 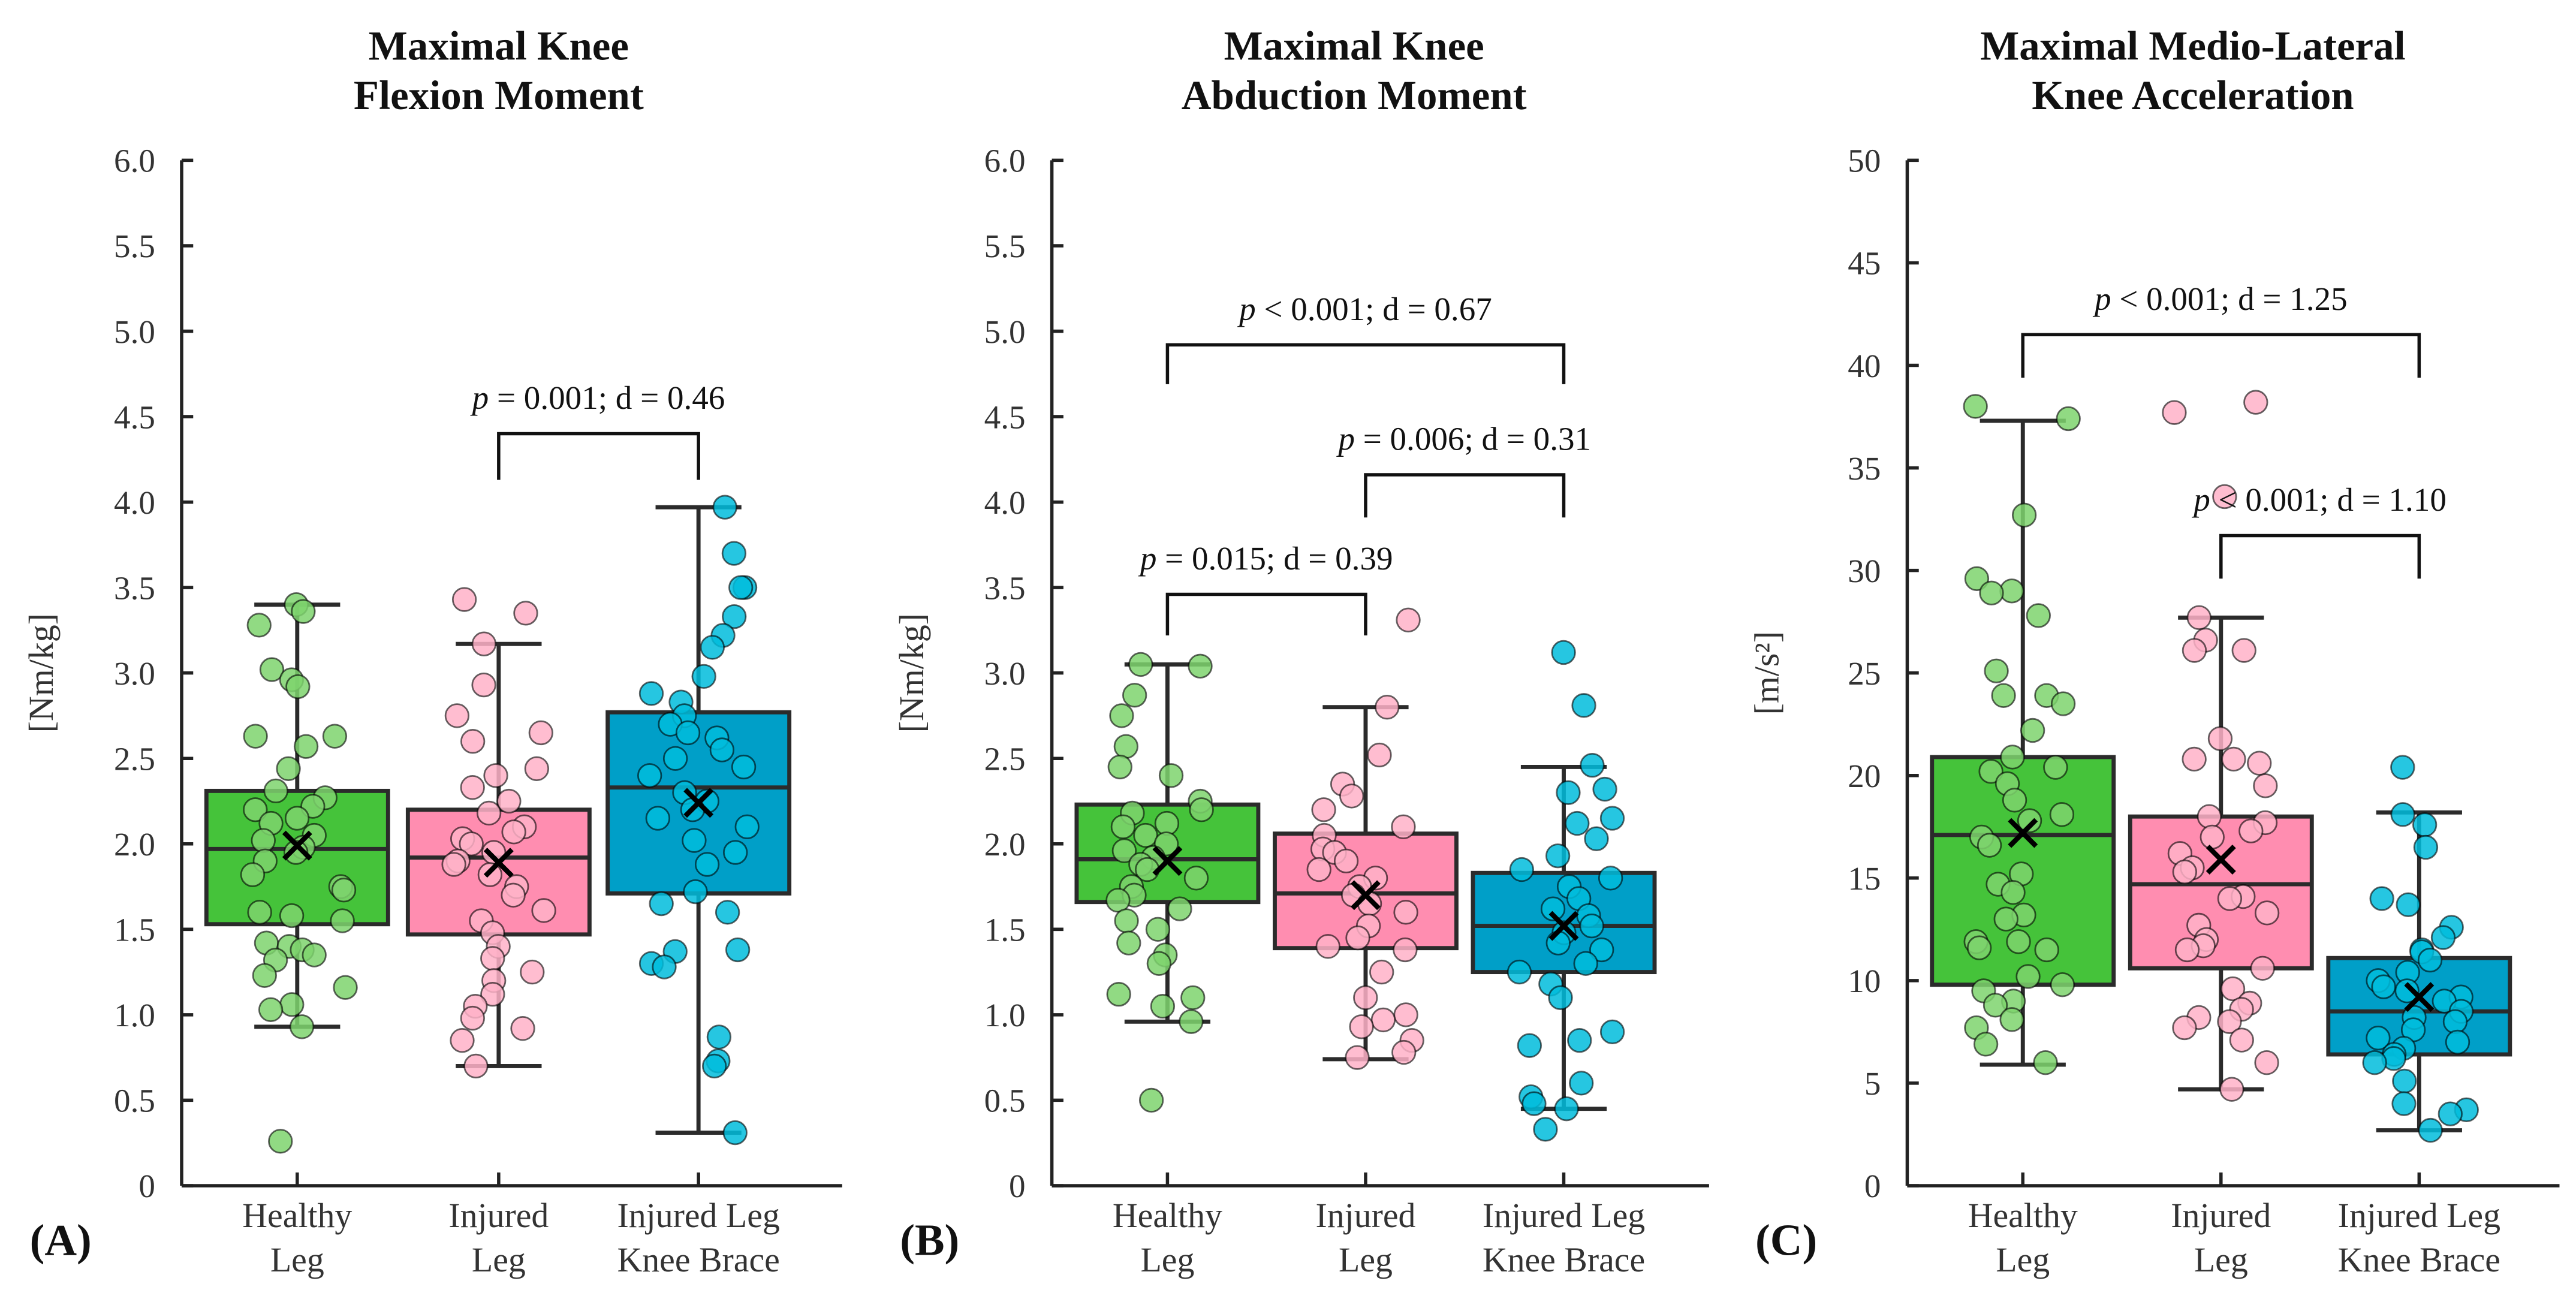 I want to click on y-tick-label: 4.0, so click(x=1005, y=502).